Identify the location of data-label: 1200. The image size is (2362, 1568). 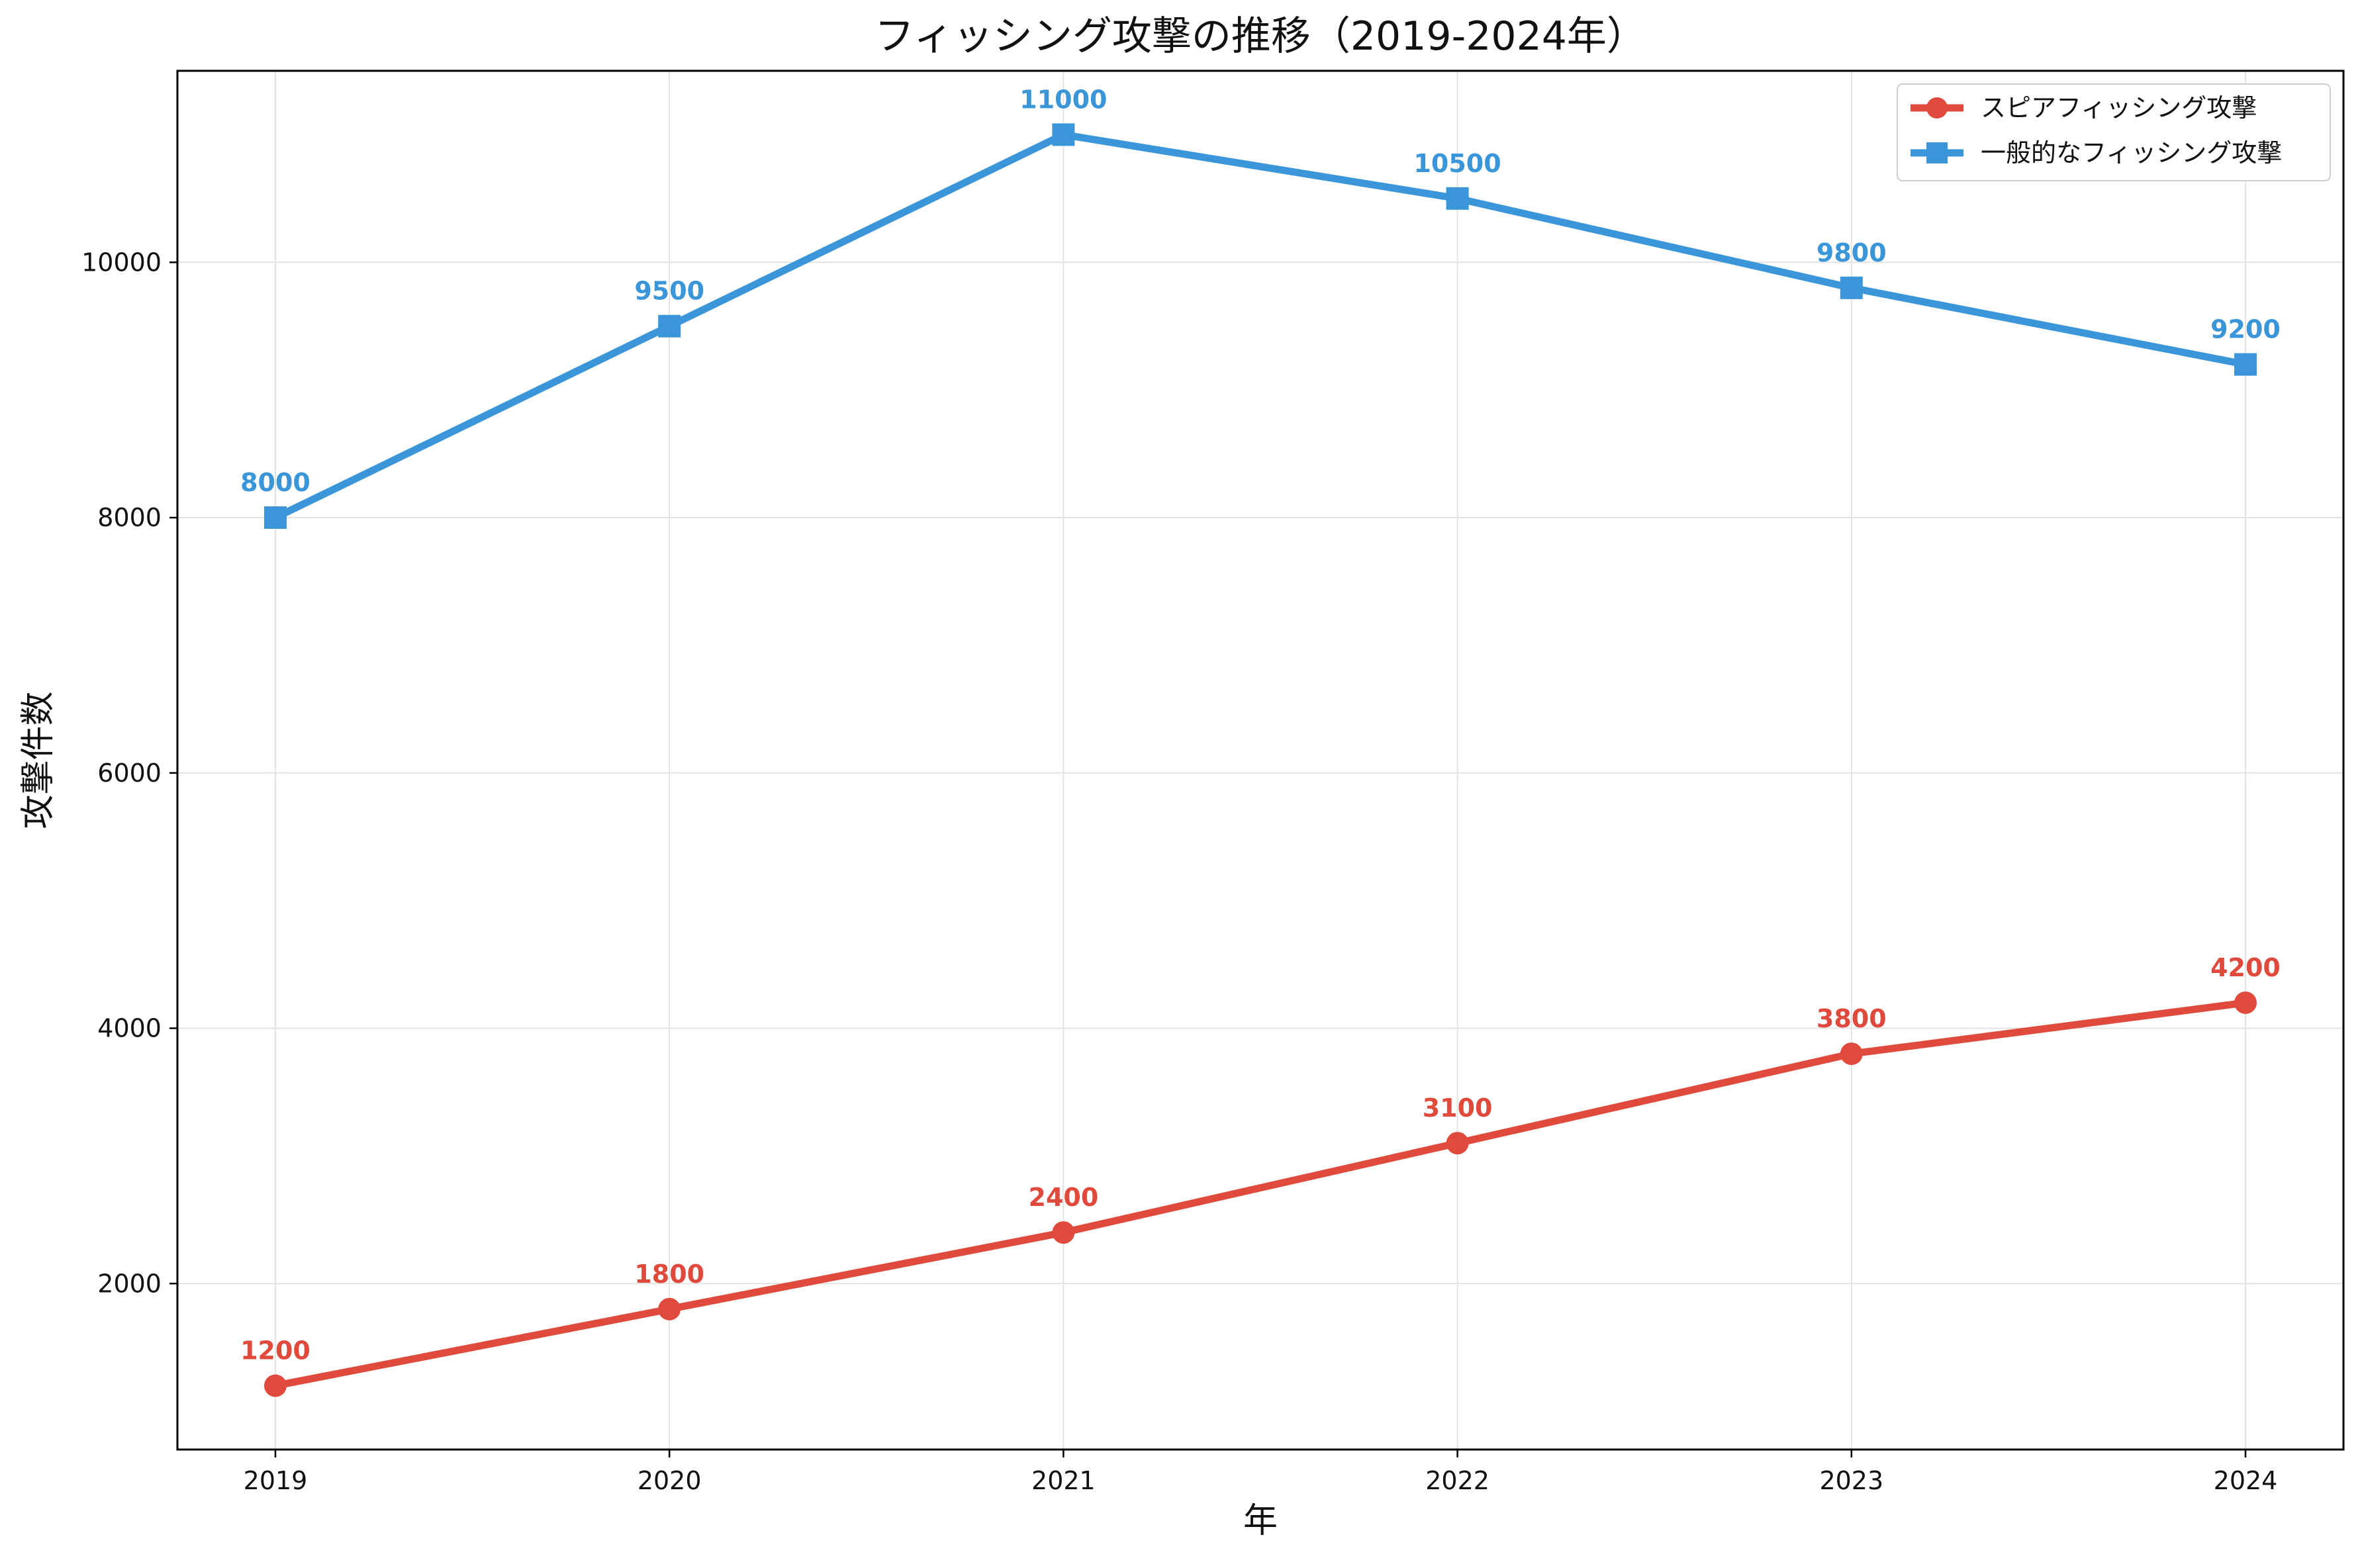
(275, 1350).